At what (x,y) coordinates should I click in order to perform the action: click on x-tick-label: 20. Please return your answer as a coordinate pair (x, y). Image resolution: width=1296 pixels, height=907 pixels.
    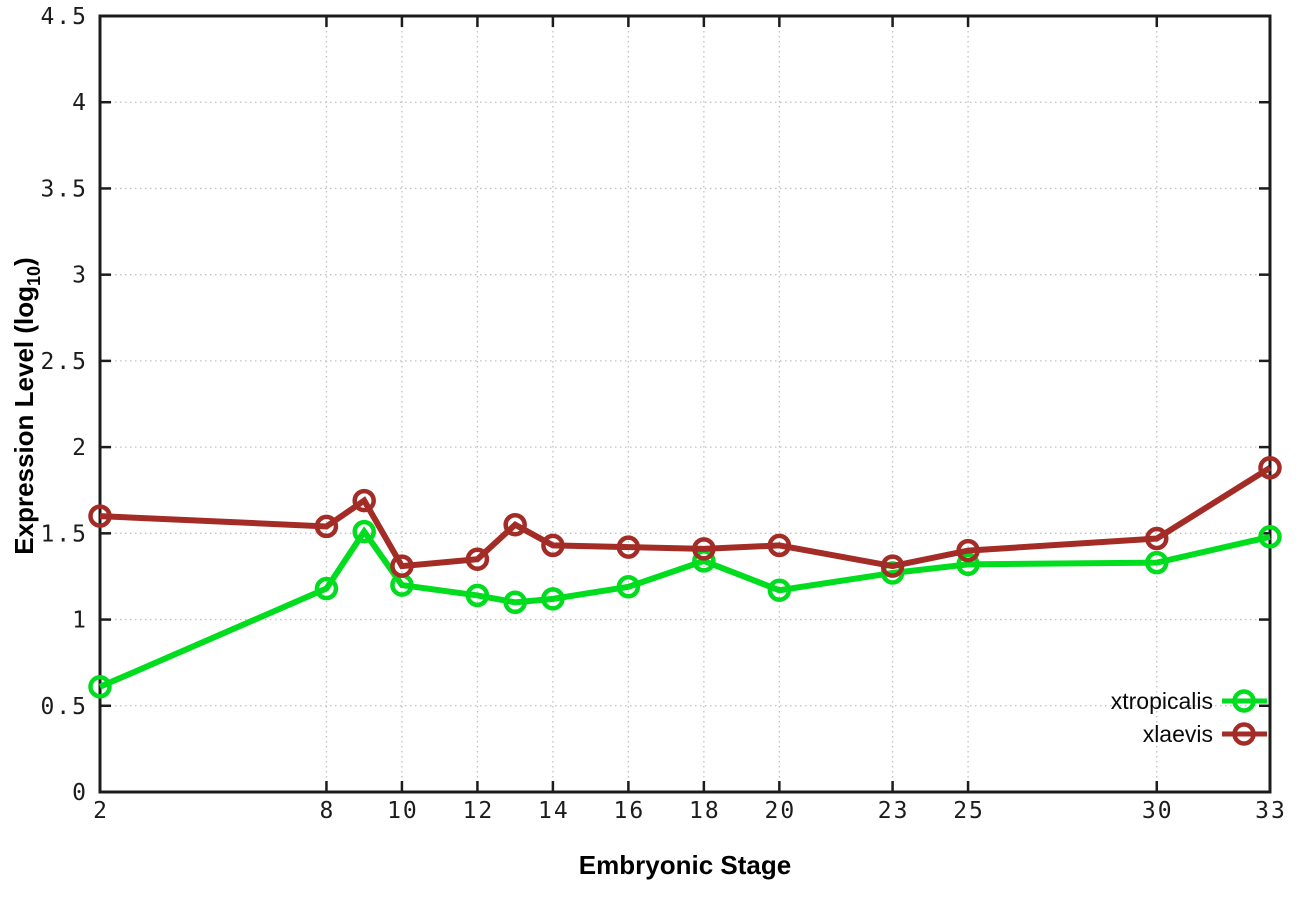
    Looking at the image, I should click on (781, 811).